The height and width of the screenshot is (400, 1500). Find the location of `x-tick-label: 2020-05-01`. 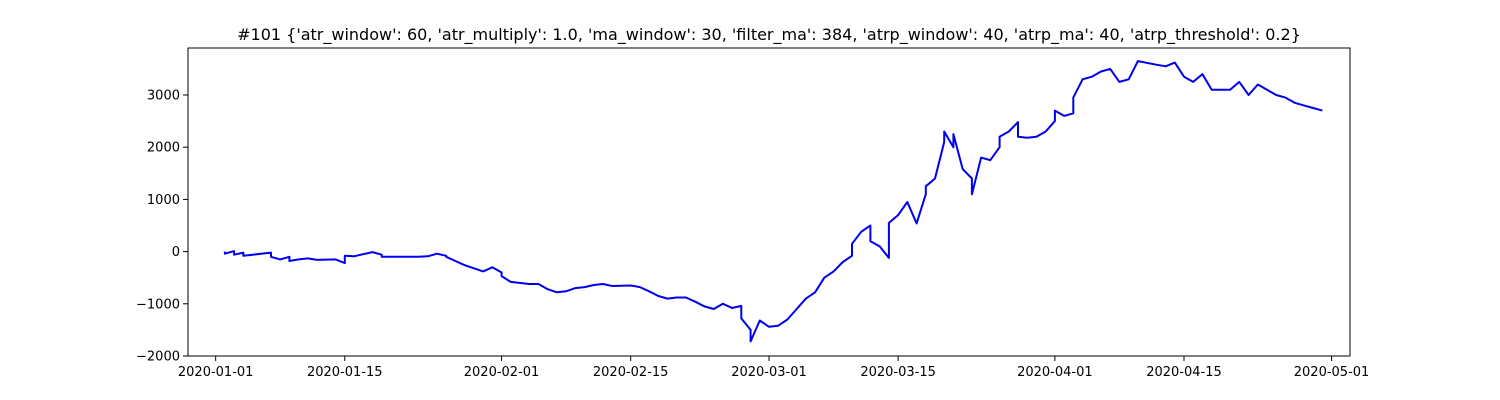

x-tick-label: 2020-05-01 is located at coordinates (1332, 372).